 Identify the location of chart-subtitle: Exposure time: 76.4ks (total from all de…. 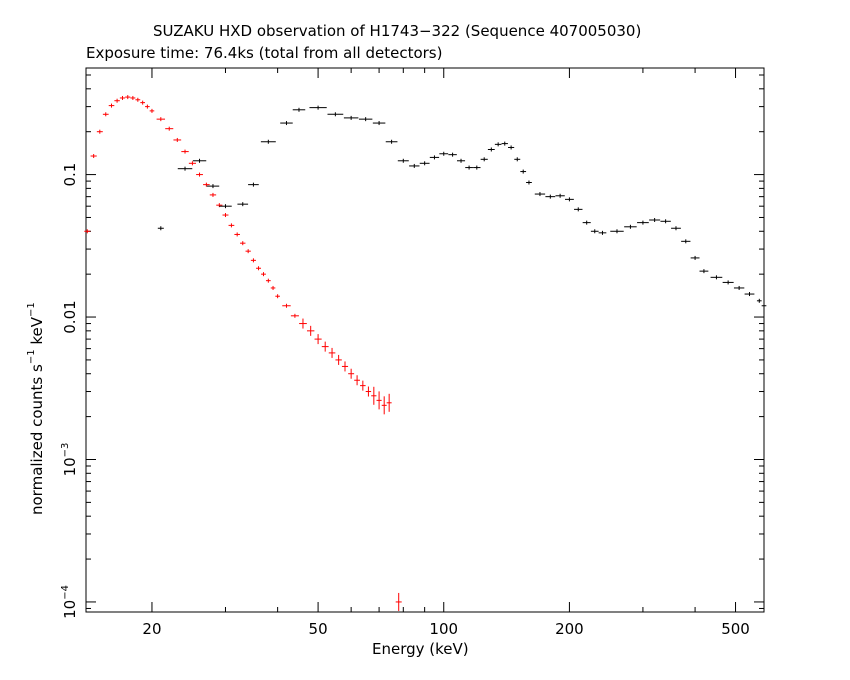
(264, 53).